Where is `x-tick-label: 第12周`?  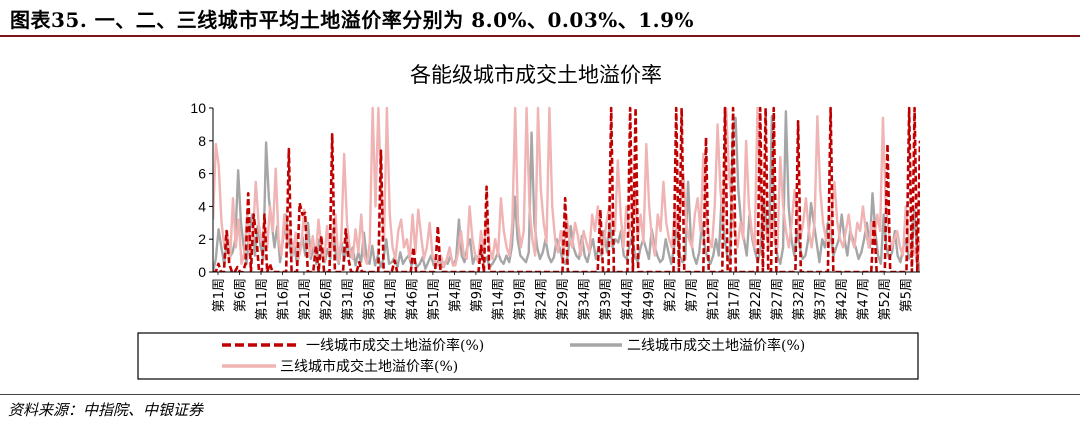
x-tick-label: 第12周 is located at coordinates (713, 299).